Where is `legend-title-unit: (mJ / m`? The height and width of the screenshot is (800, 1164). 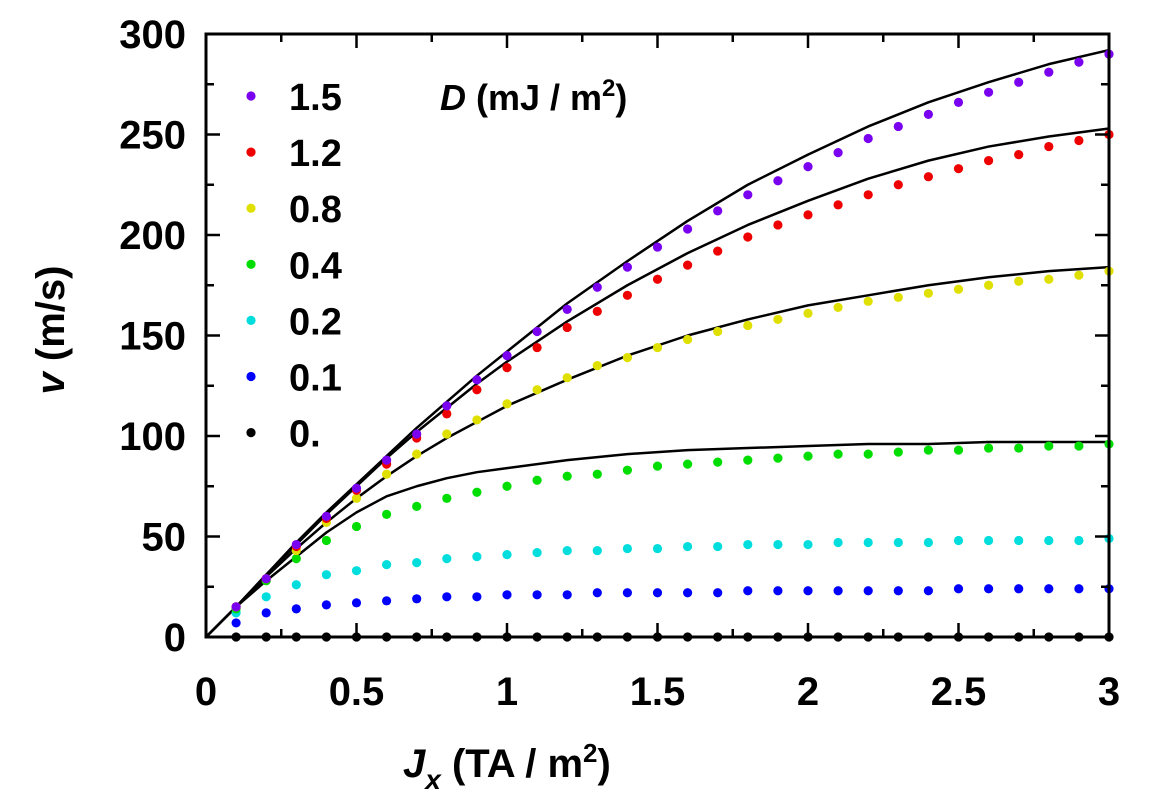
legend-title-unit: (mJ / m is located at coordinates (534, 97).